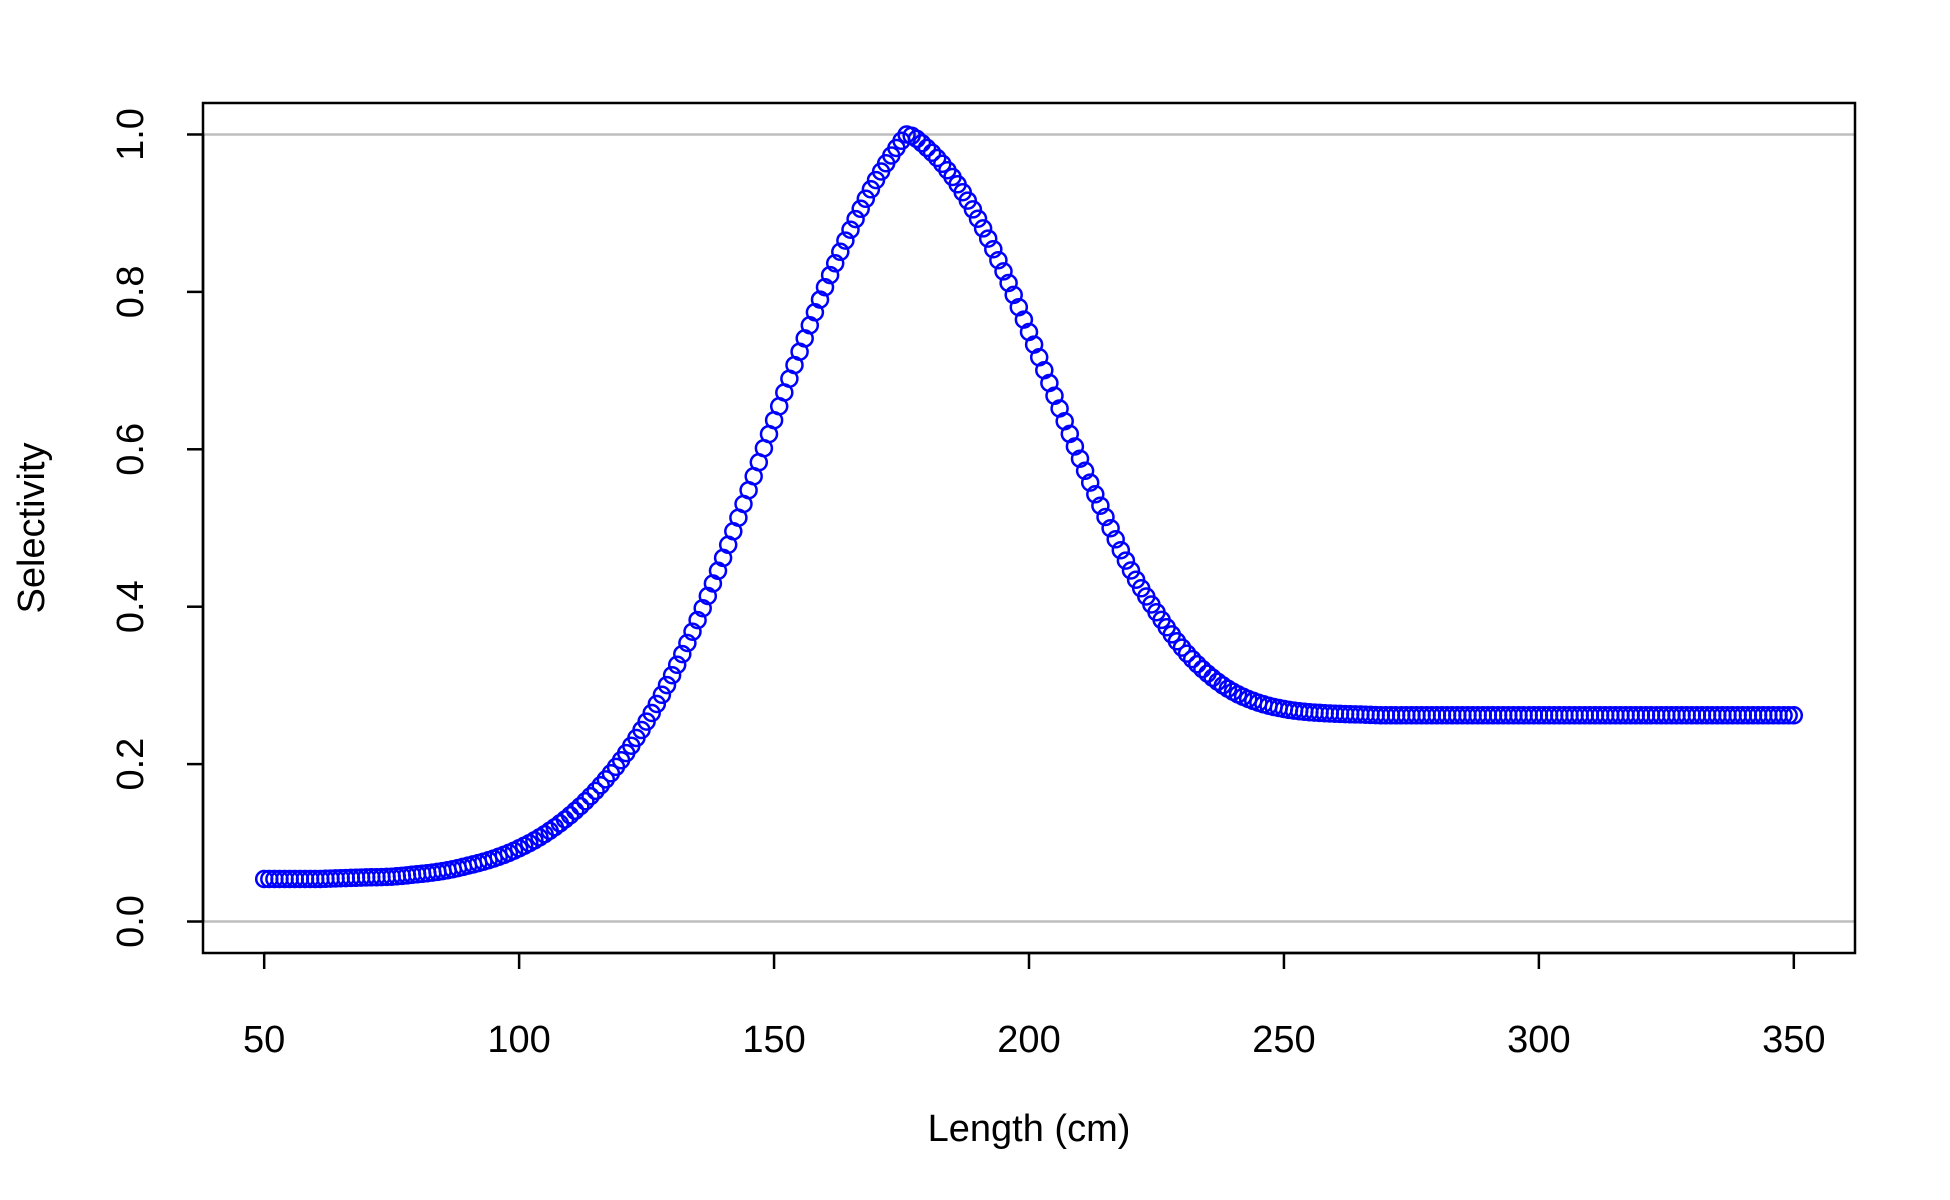 The image size is (1950, 1200). I want to click on y-tick-label: 0.6, so click(131, 449).